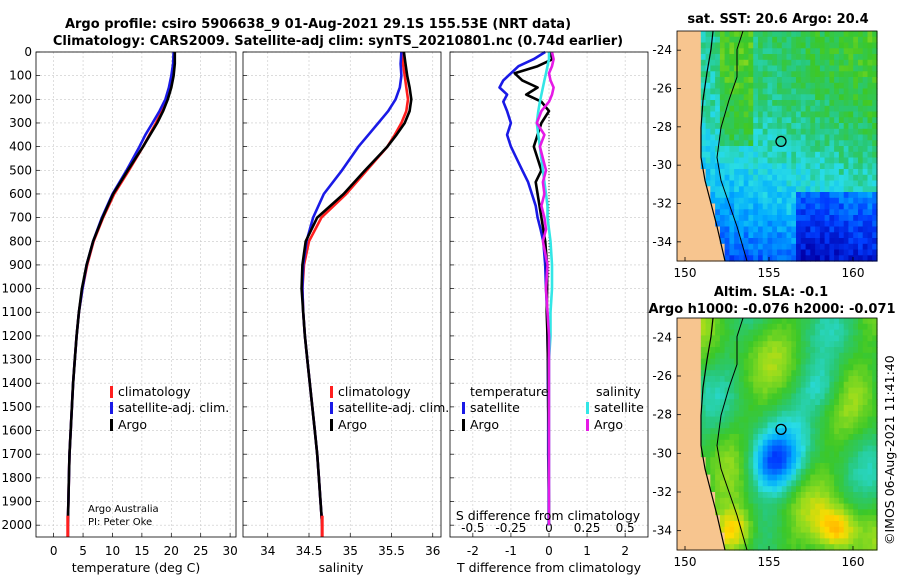  I want to click on difference-xlabel: T difference from climatology, so click(549, 567).